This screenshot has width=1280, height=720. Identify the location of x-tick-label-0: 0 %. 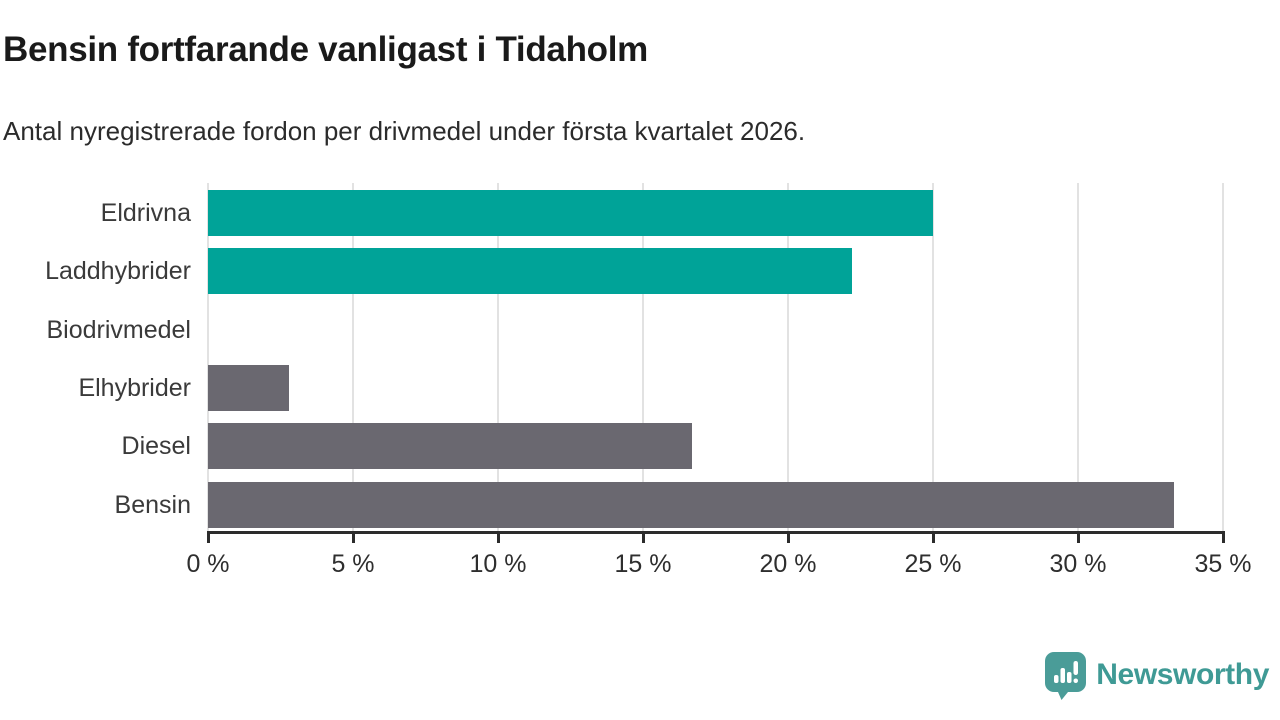
(208, 564).